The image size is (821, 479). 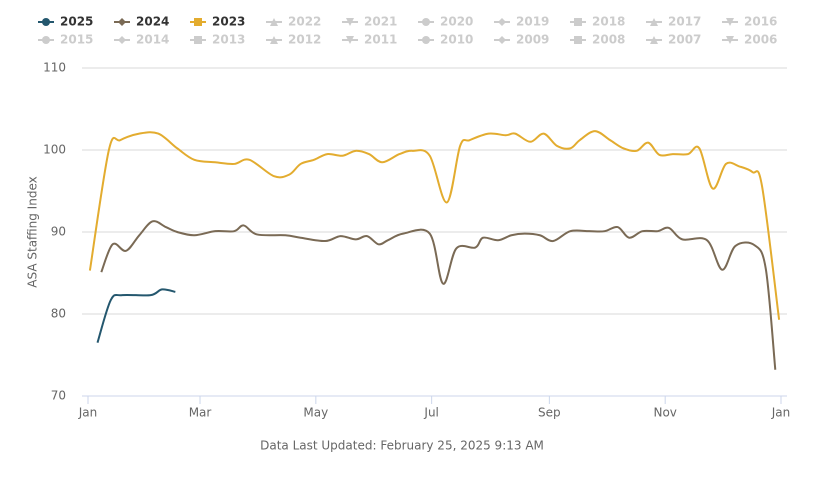 I want to click on y-tick-label: 70, so click(x=58, y=396).